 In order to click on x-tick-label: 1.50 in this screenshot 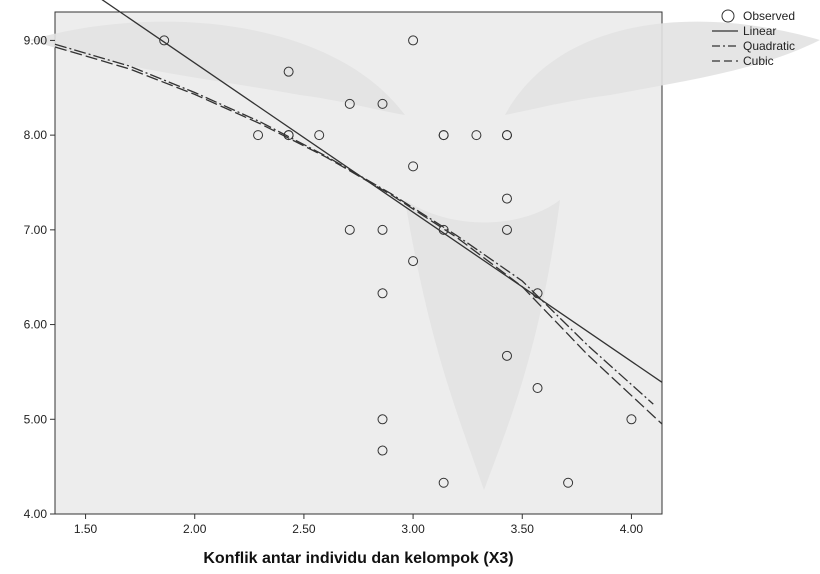, I will do `click(86, 529)`.